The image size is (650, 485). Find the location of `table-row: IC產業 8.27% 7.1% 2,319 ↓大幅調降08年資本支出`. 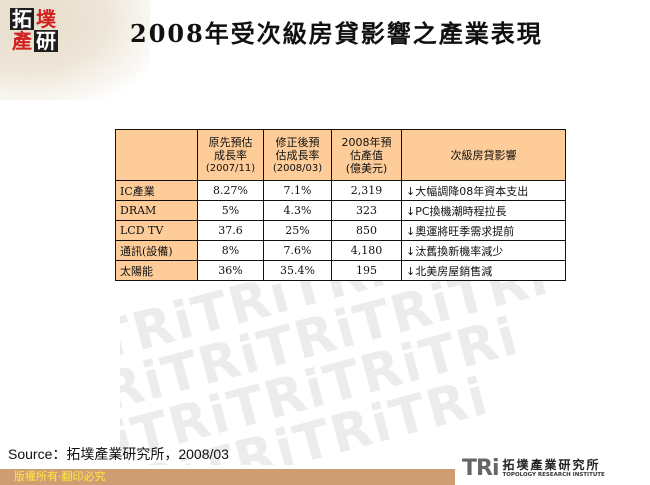

table-row: IC產業 8.27% 7.1% 2,319 ↓大幅調降08年資本支出 is located at coordinates (340, 190).